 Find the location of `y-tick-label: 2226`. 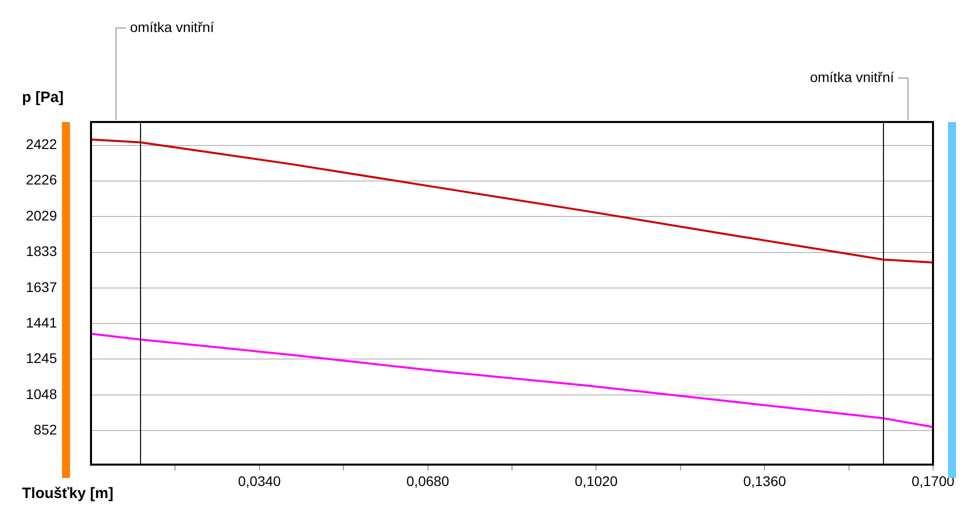

y-tick-label: 2226 is located at coordinates (42, 180).